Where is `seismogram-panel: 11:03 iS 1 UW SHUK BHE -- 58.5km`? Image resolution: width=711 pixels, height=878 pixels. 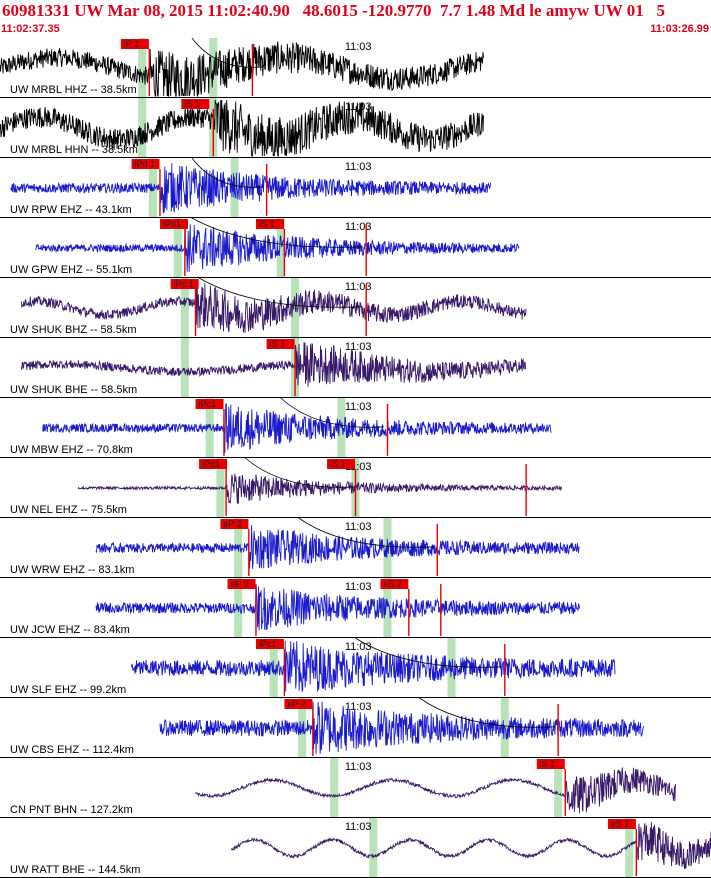 seismogram-panel: 11:03 iS 1 UW SHUK BHE -- 58.5km is located at coordinates (355, 368).